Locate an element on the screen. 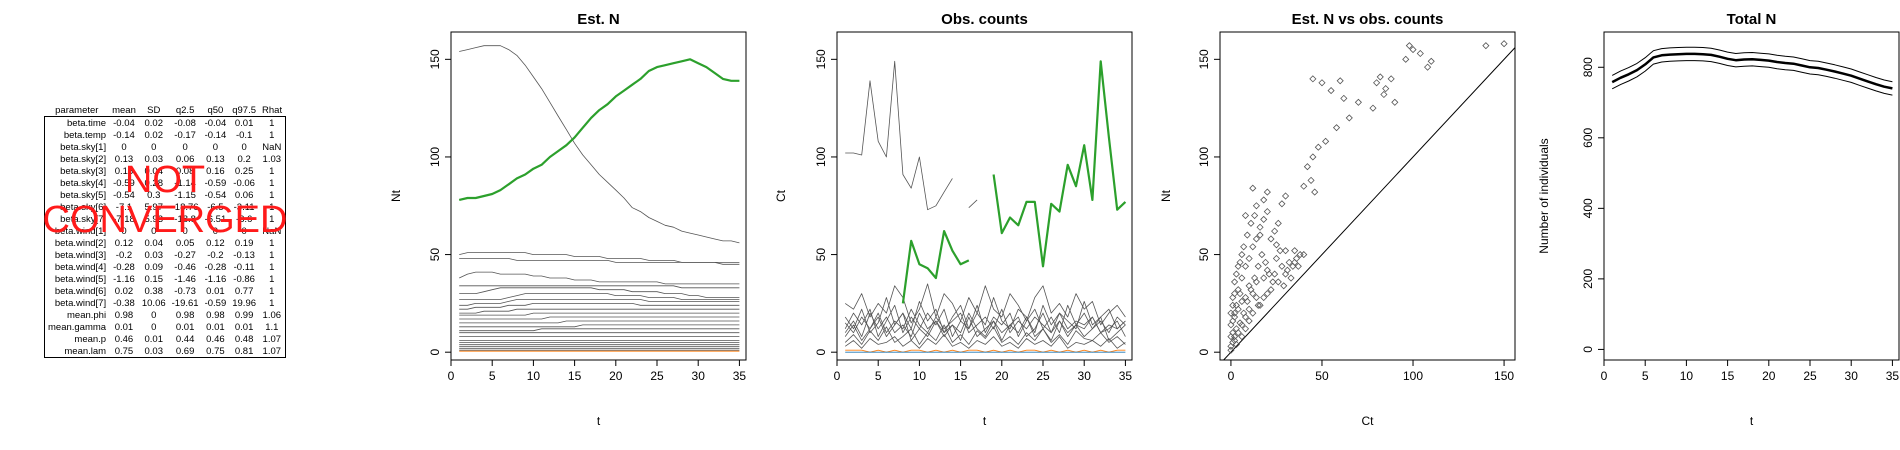 This screenshot has height=450, width=1900. table-row: beta.wind[2] 0.12 0.04 0.05 0.12 0.19 1 is located at coordinates (165, 243).